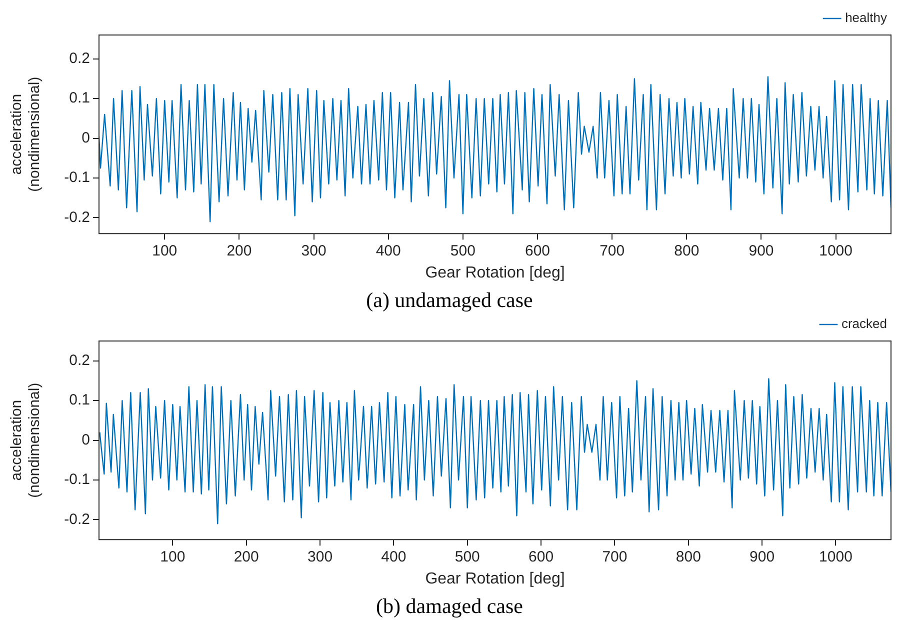  What do you see at coordinates (866, 18) in the screenshot?
I see `legend-label: healthy` at bounding box center [866, 18].